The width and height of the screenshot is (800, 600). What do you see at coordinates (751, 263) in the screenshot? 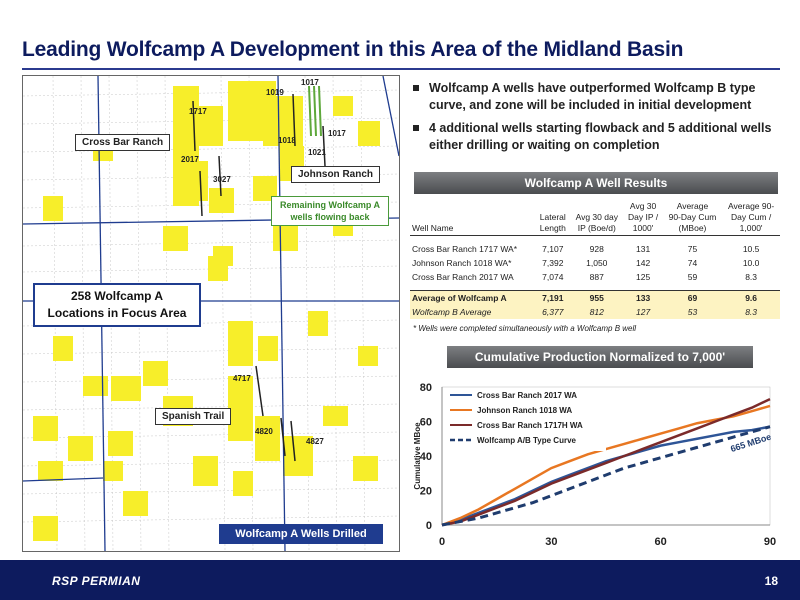
I see `table-cell: 10.0` at bounding box center [751, 263].